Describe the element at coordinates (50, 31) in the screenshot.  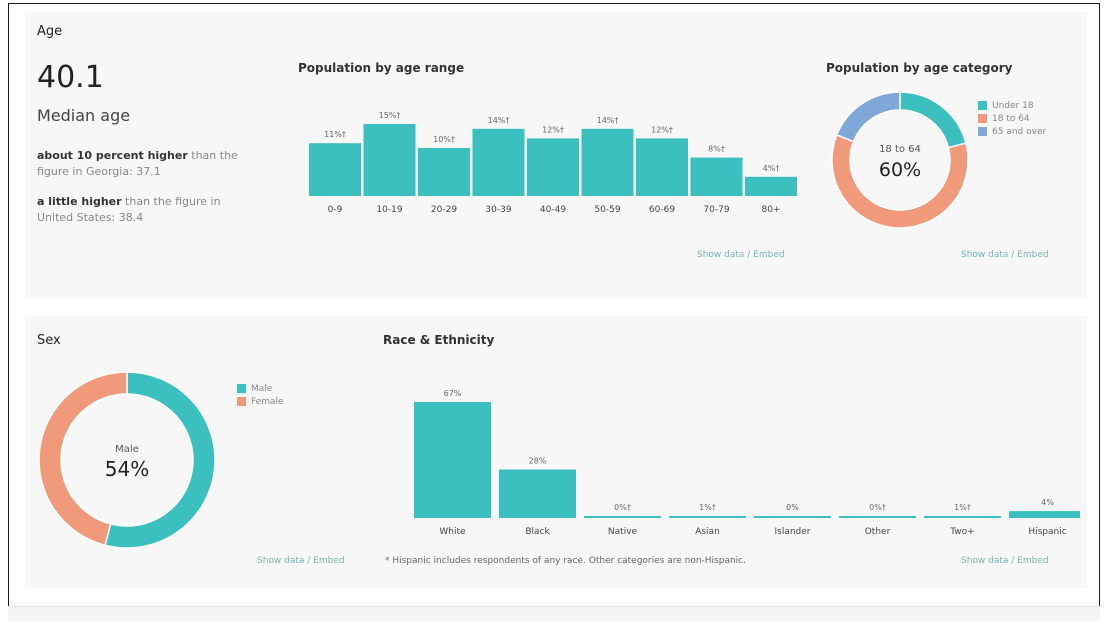
I see `age-section-title: Age` at that location.